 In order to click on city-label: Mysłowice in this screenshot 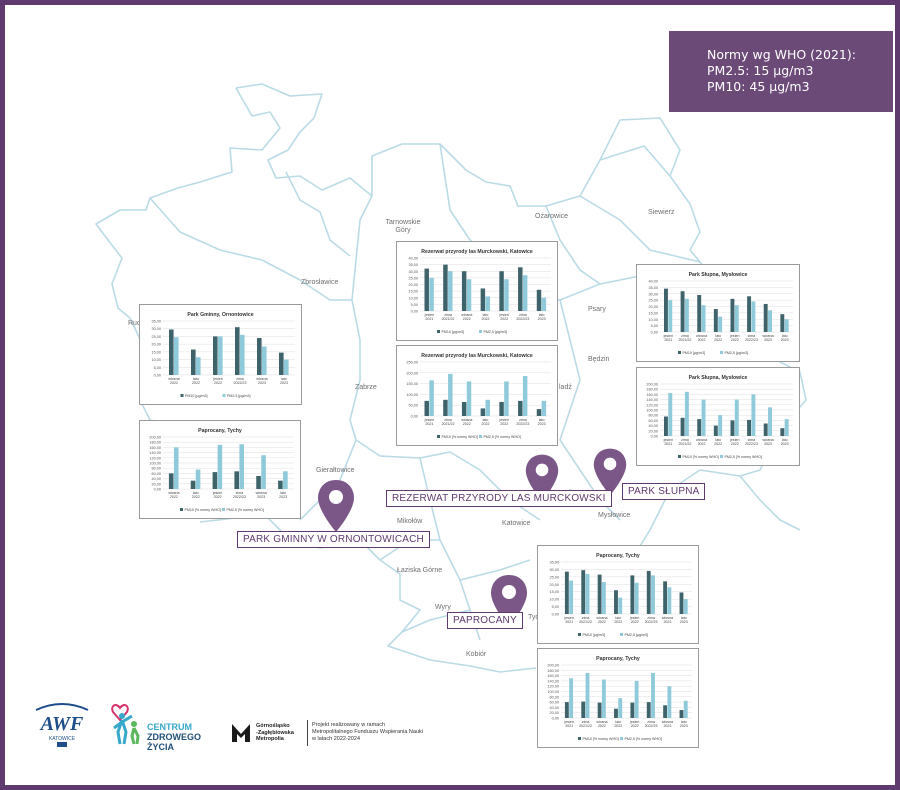, I will do `click(614, 515)`.